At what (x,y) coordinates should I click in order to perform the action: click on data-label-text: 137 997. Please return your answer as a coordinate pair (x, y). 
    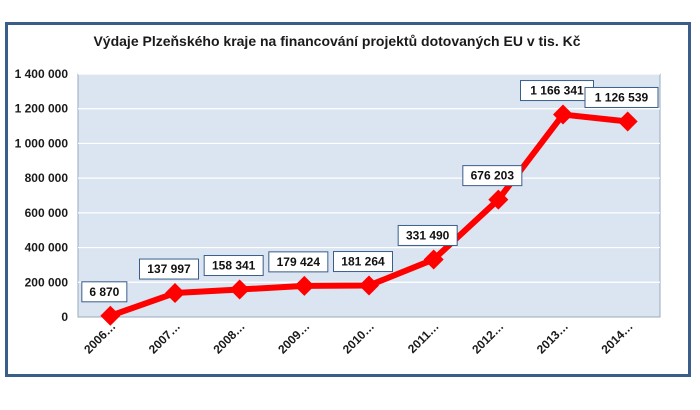
    Looking at the image, I should click on (169, 269).